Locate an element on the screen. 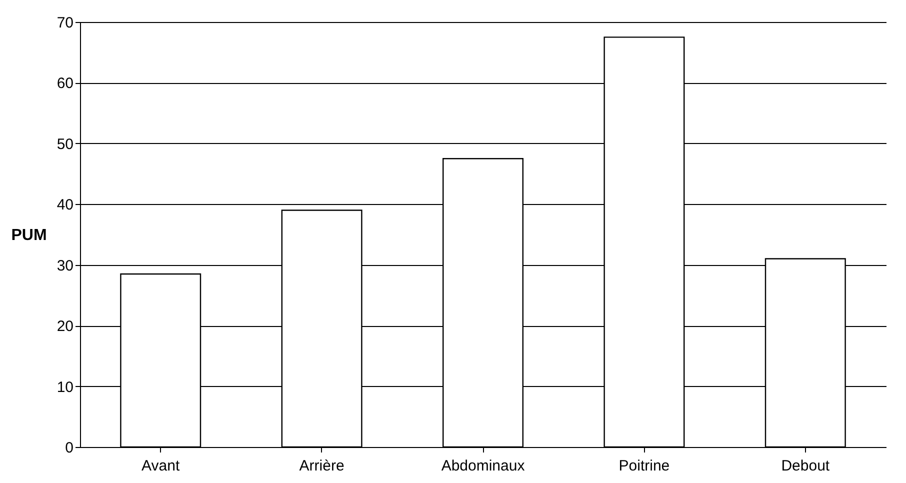 This screenshot has height=483, width=906. y-tick-label: 20 is located at coordinates (65, 327).